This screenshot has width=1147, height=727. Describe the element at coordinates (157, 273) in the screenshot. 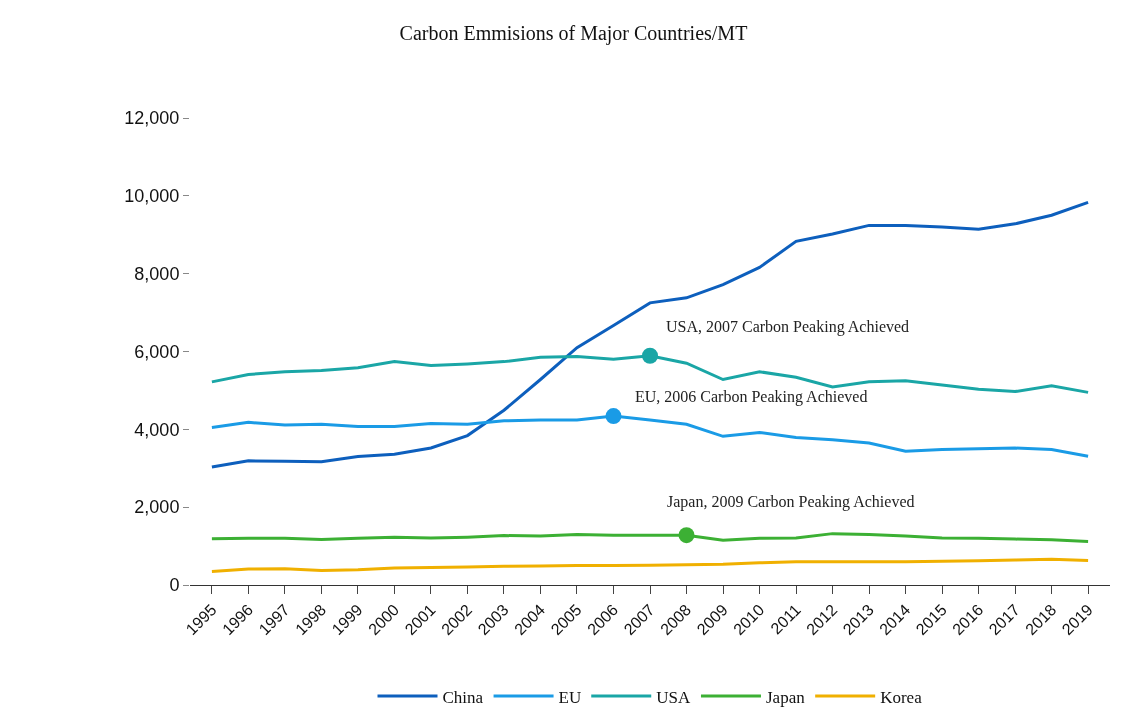

I see `y-tick-label: 8,000` at that location.